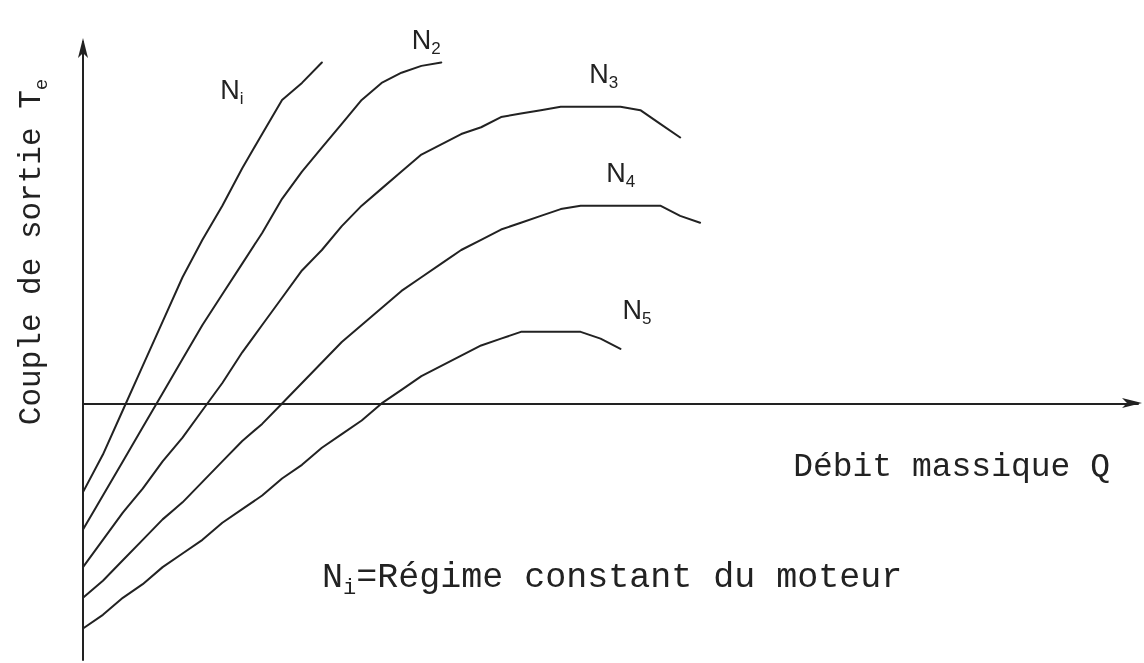  What do you see at coordinates (33, 252) in the screenshot?
I see `y-axis-title: Couple de sortie Te` at bounding box center [33, 252].